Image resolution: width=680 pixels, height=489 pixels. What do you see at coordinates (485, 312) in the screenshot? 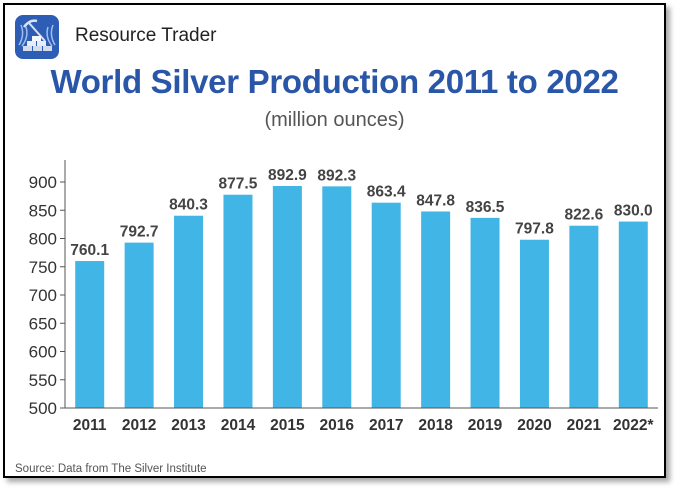
I see `bar-2019` at bounding box center [485, 312].